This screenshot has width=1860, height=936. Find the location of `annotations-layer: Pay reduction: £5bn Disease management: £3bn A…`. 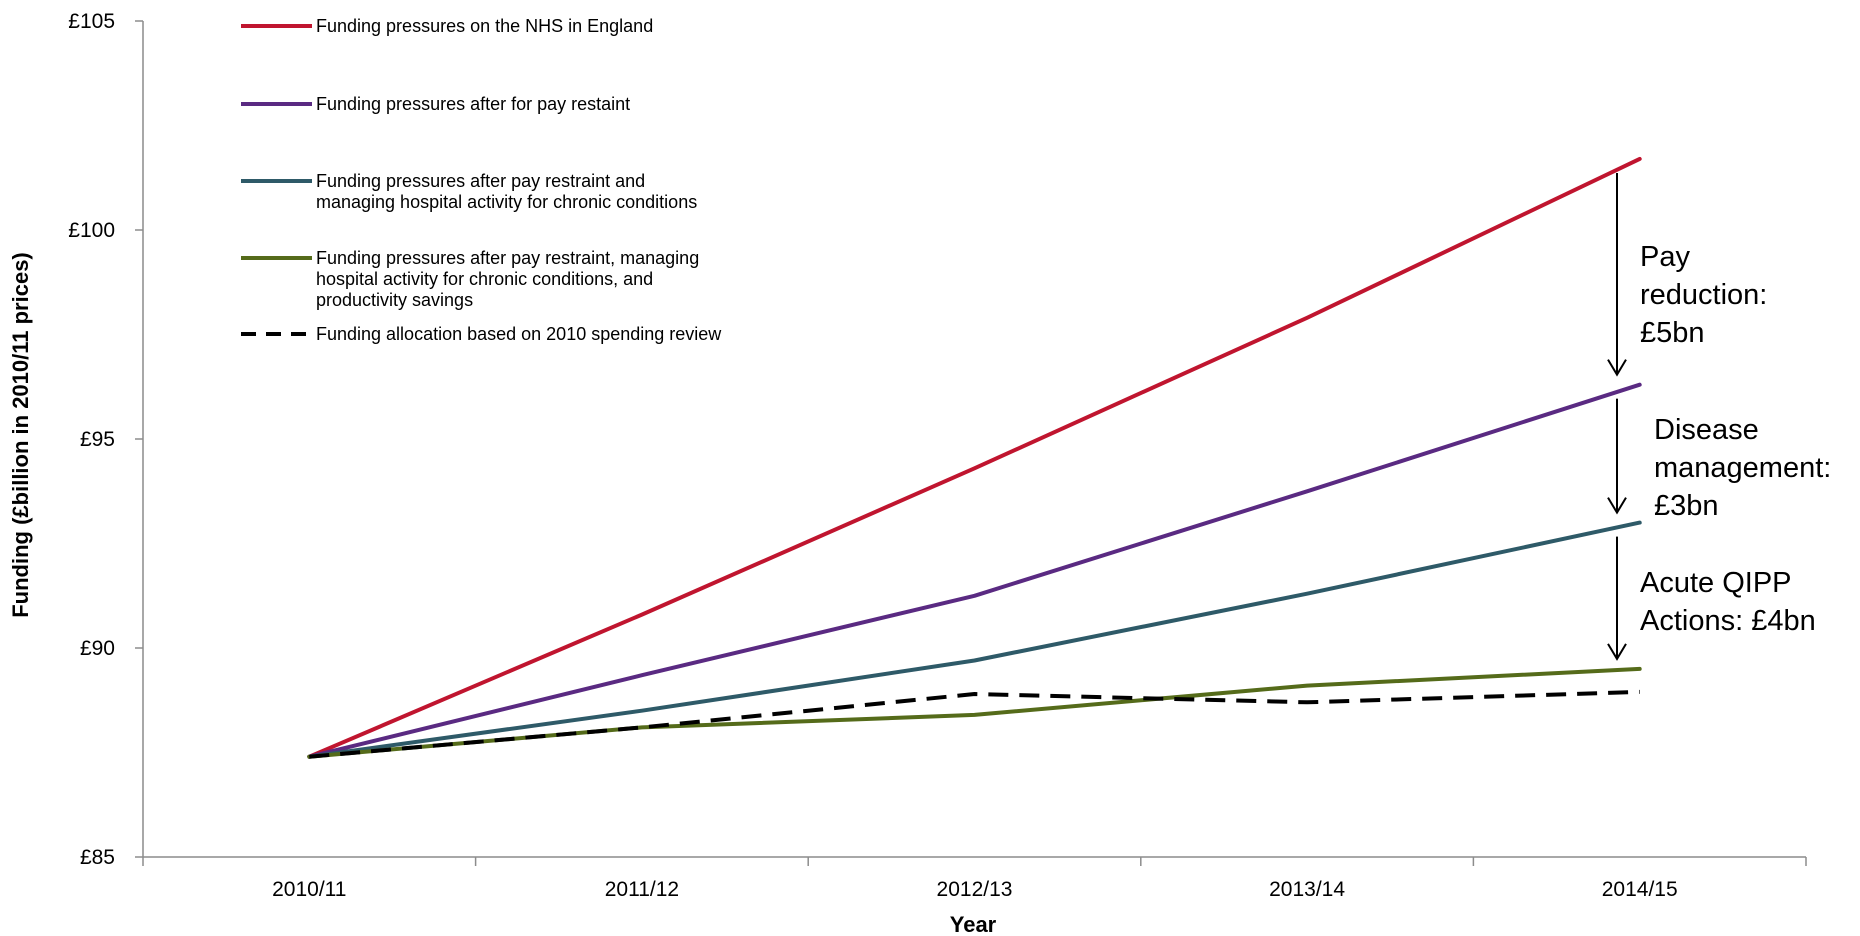

annotations-layer: Pay reduction: £5bn Disease management: £3bn A… is located at coordinates (1719, 416).